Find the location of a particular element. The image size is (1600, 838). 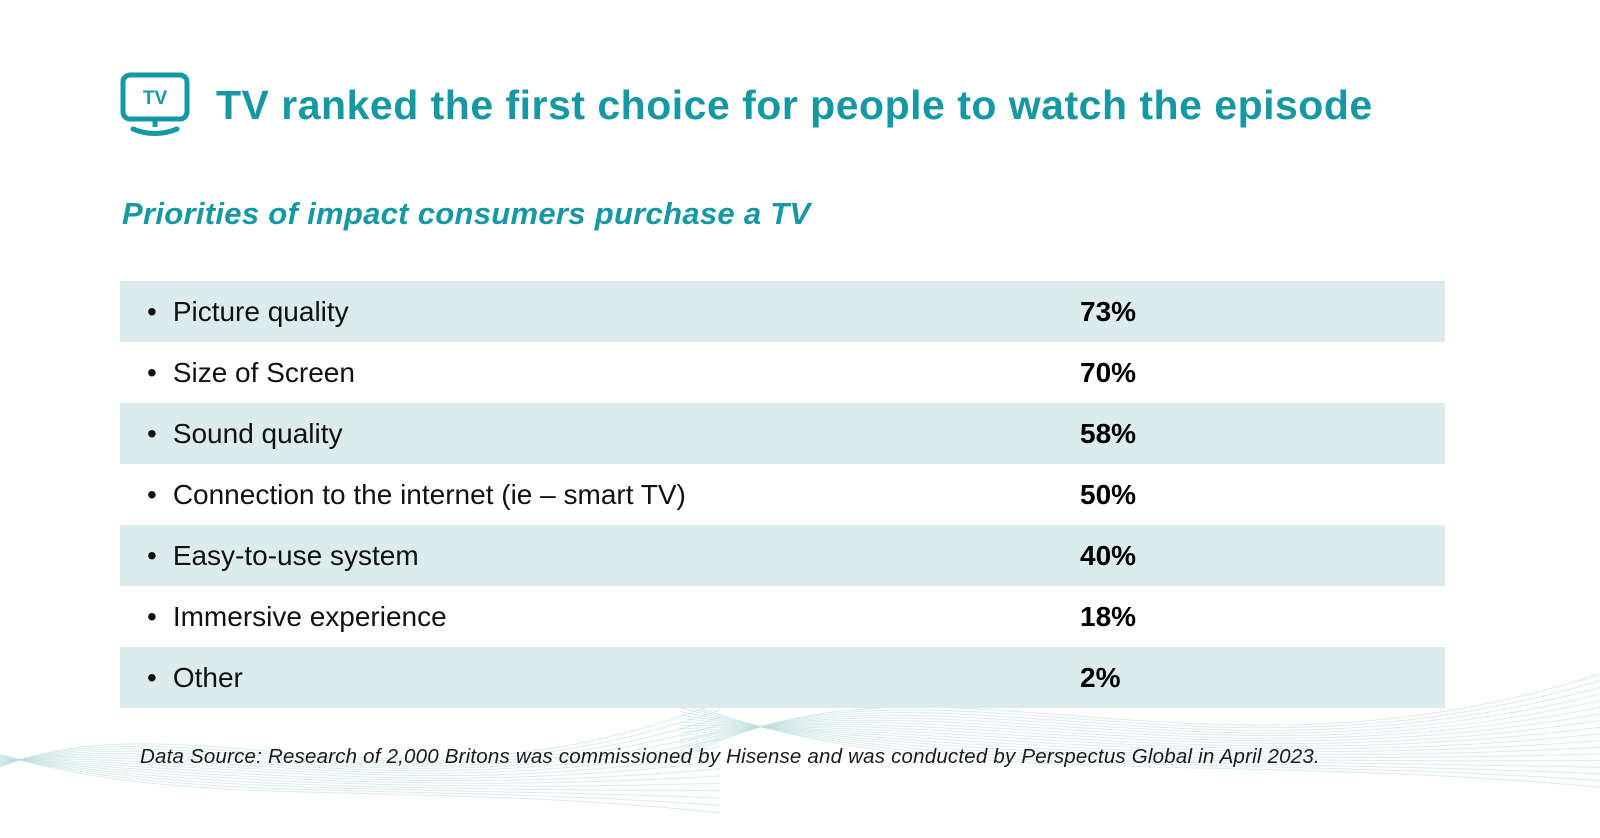

row-label: • Picture quality is located at coordinates (600, 312).